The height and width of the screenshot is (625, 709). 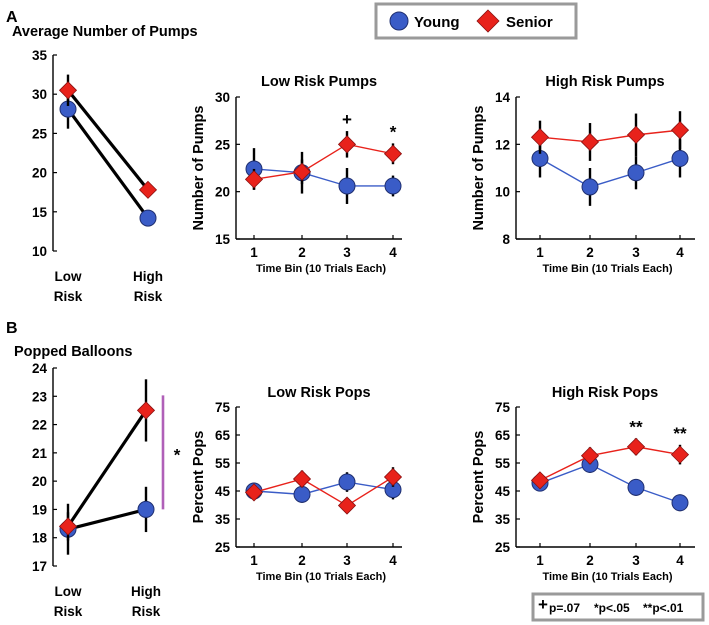 What do you see at coordinates (604, 82) in the screenshot?
I see `chart-title: High Risk Pumps` at bounding box center [604, 82].